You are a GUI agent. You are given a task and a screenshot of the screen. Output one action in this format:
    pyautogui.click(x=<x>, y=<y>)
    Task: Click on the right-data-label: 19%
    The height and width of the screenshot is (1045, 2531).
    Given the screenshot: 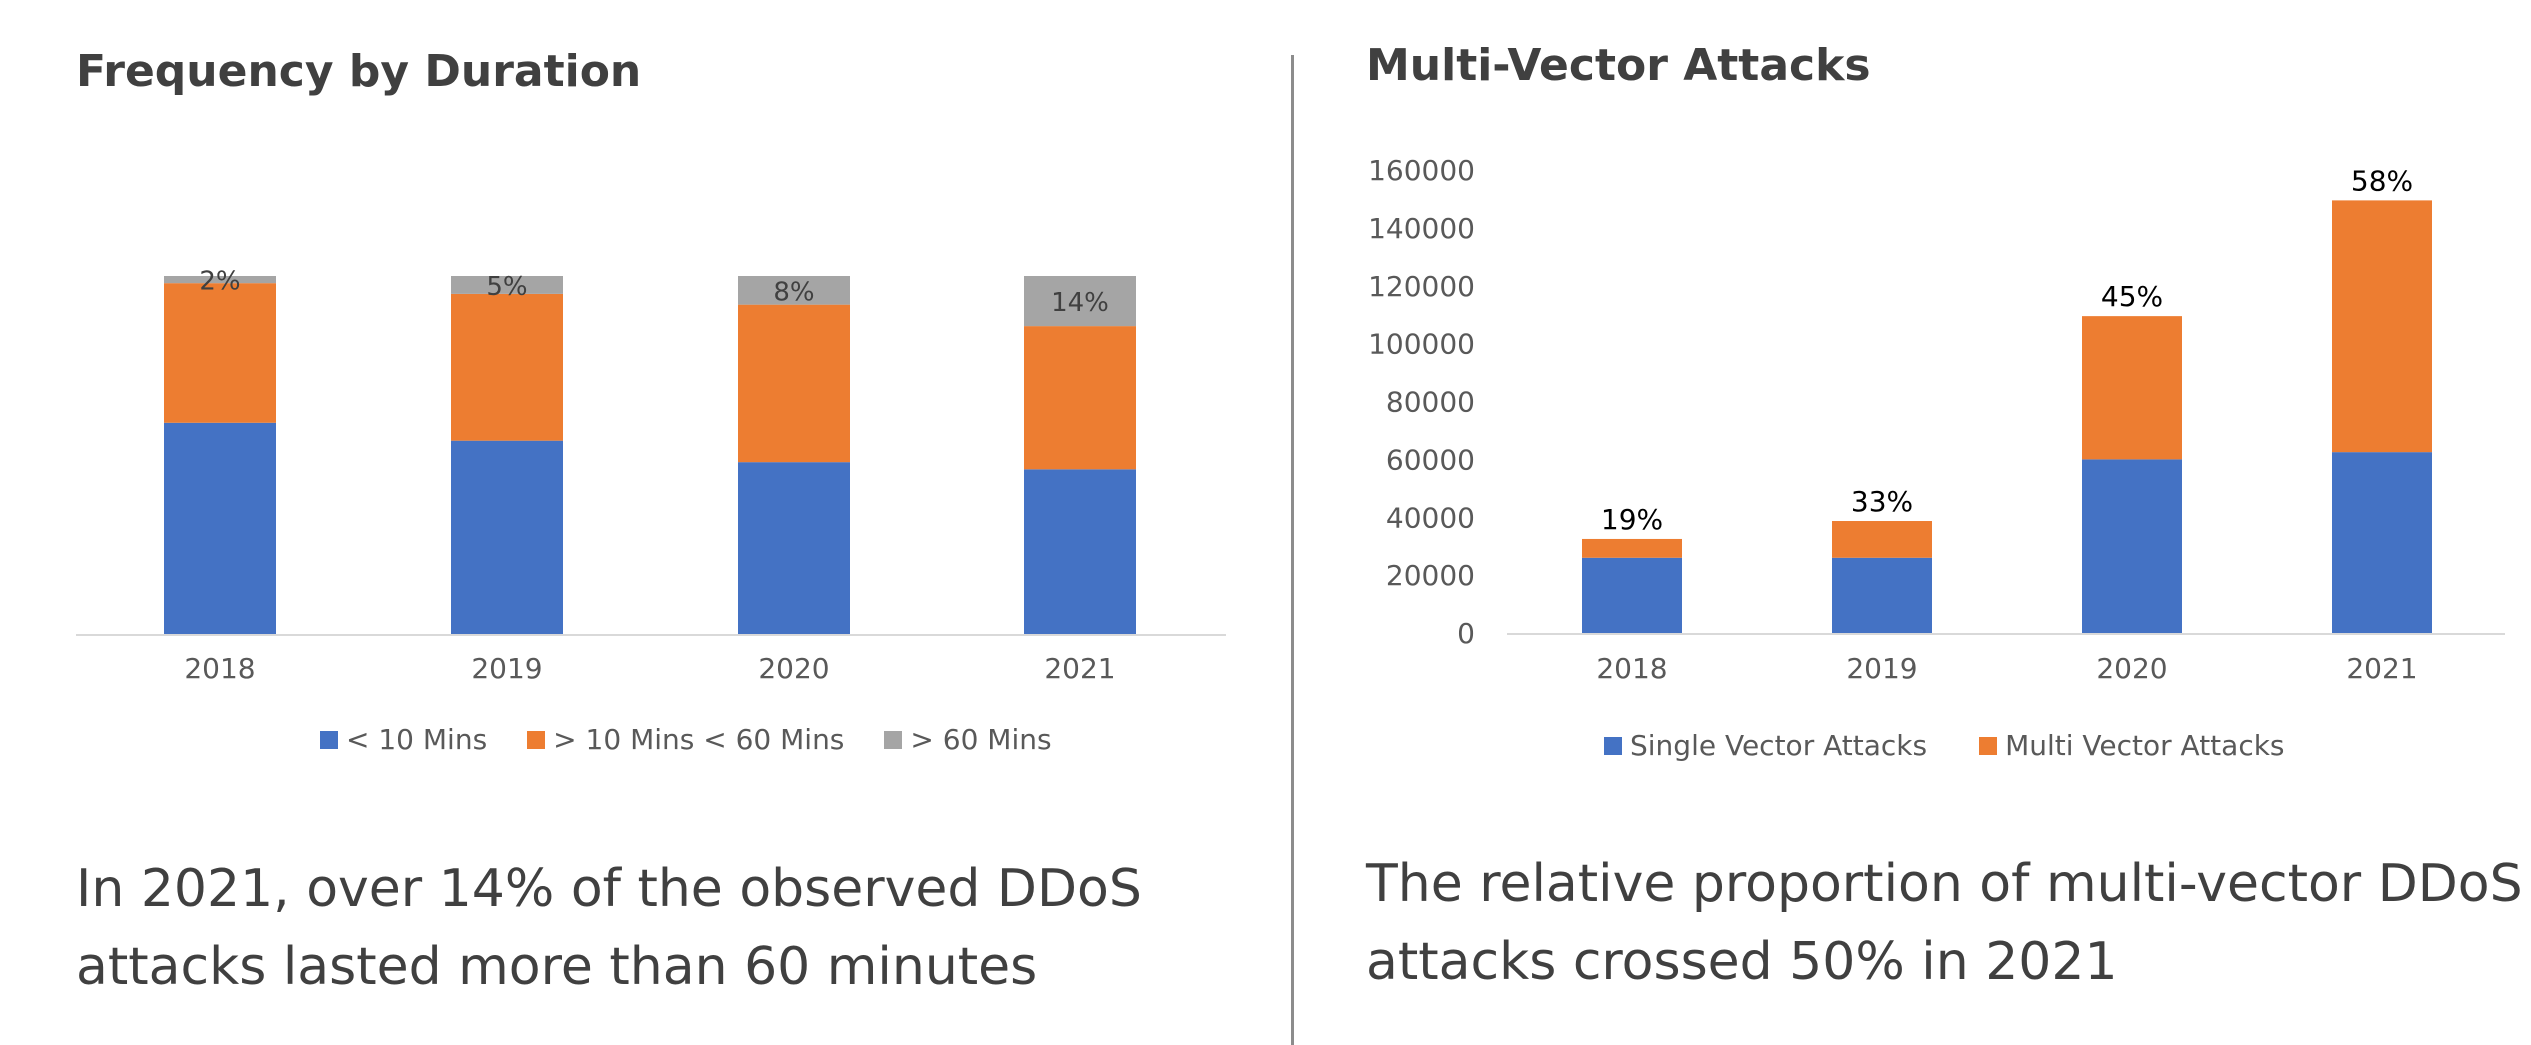 What is the action you would take?
    pyautogui.click(x=1632, y=519)
    